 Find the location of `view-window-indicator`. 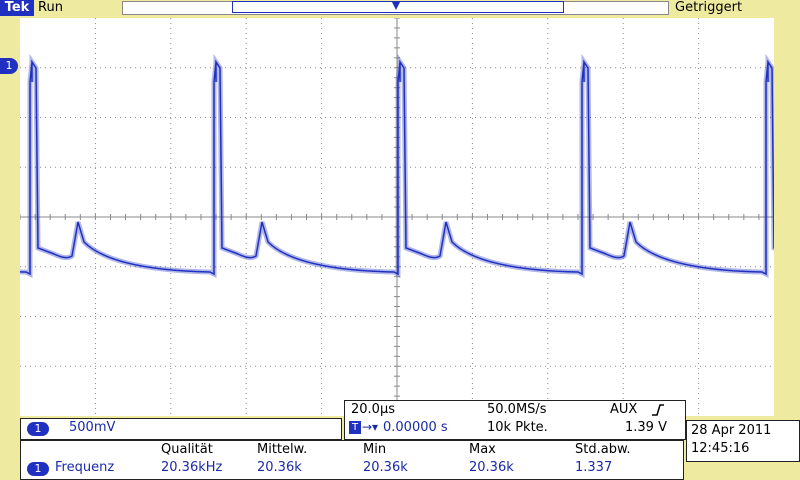

view-window-indicator is located at coordinates (398, 7).